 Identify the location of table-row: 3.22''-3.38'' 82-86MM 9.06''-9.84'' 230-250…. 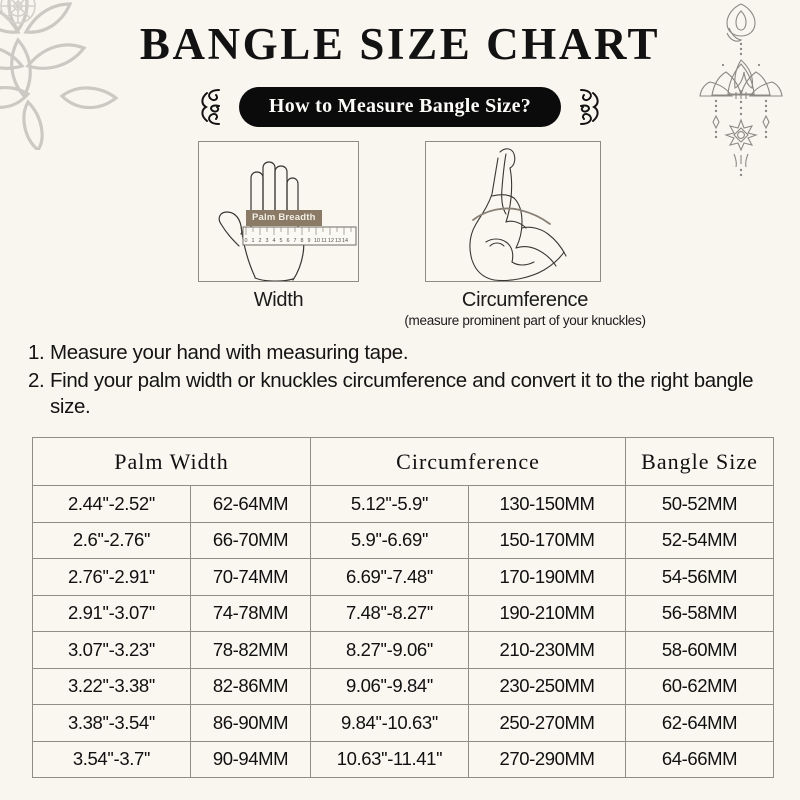
(403, 686).